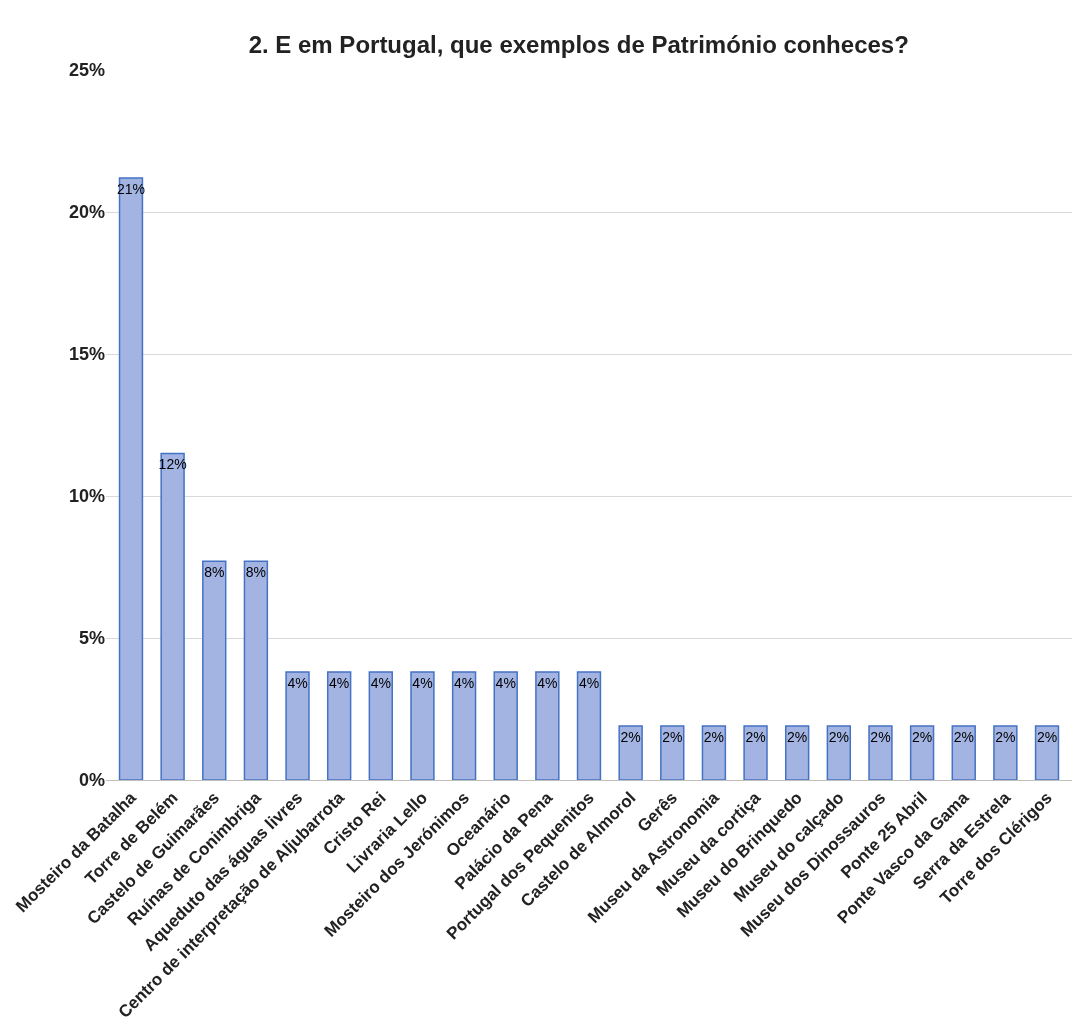 The image size is (1092, 1034). What do you see at coordinates (86, 212) in the screenshot?
I see `y-tick-label: 20%` at bounding box center [86, 212].